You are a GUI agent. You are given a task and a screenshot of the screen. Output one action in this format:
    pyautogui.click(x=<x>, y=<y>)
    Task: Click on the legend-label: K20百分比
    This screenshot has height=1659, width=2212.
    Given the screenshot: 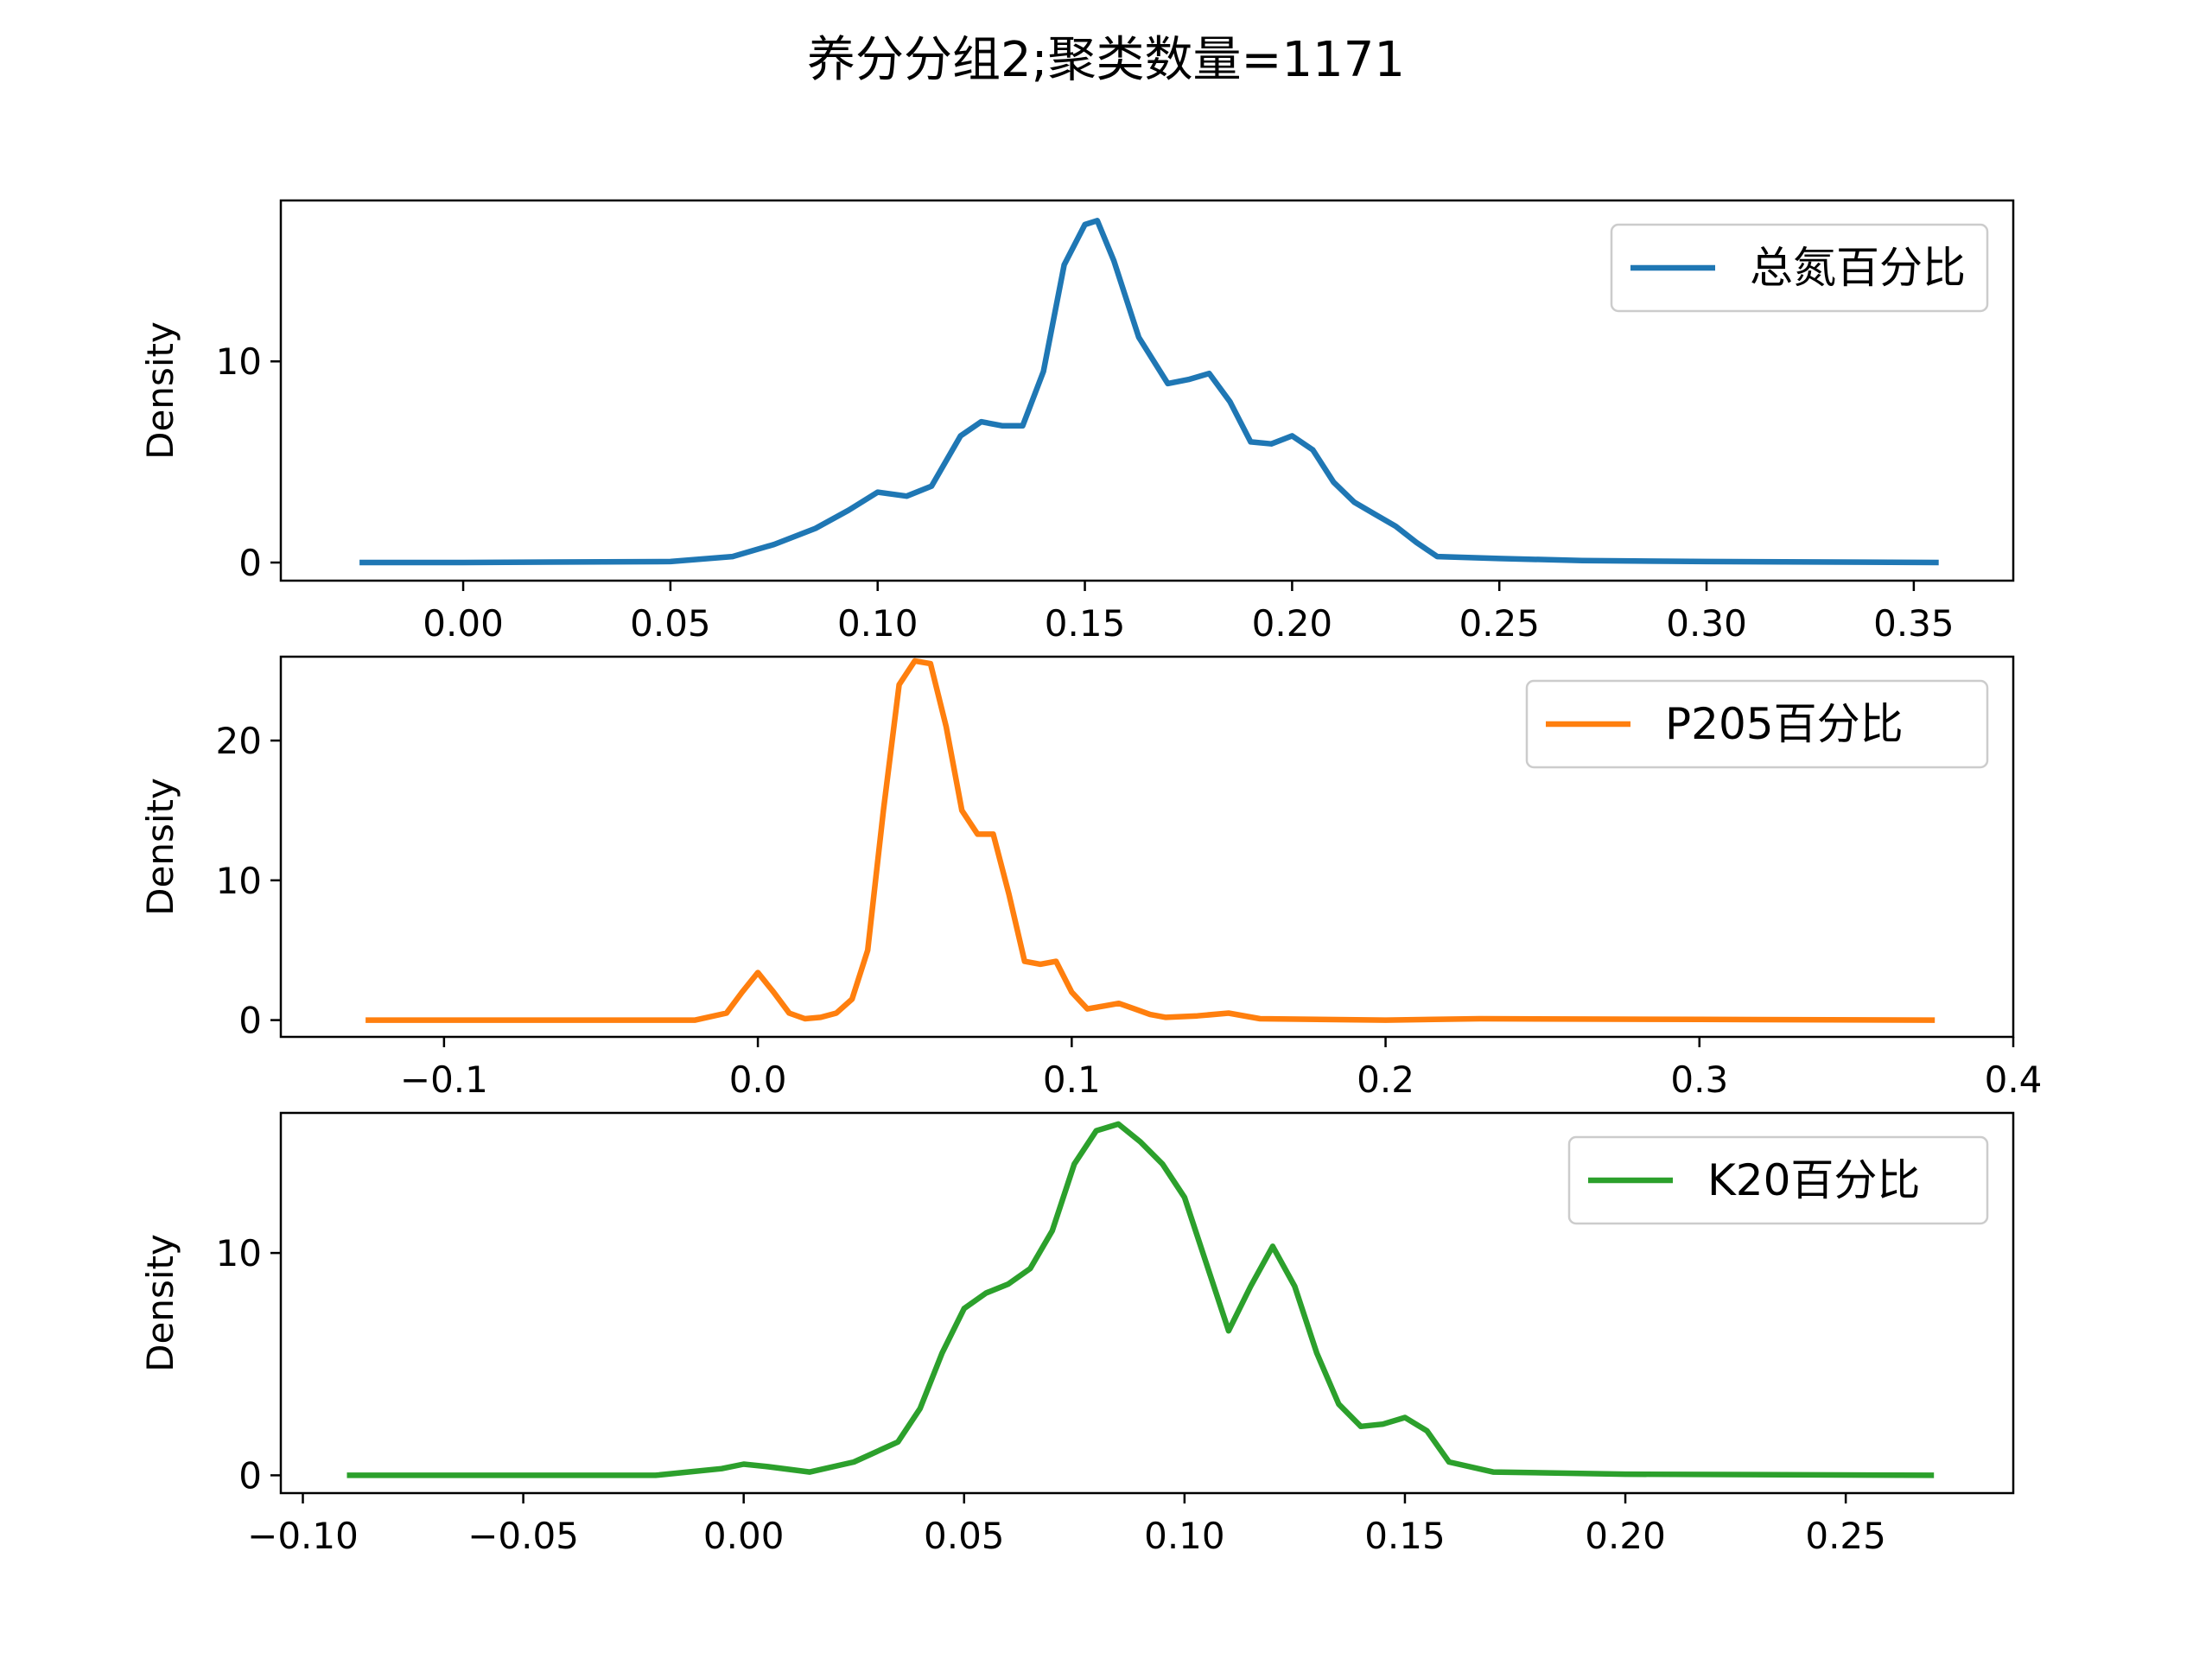 What is the action you would take?
    pyautogui.click(x=1813, y=1180)
    